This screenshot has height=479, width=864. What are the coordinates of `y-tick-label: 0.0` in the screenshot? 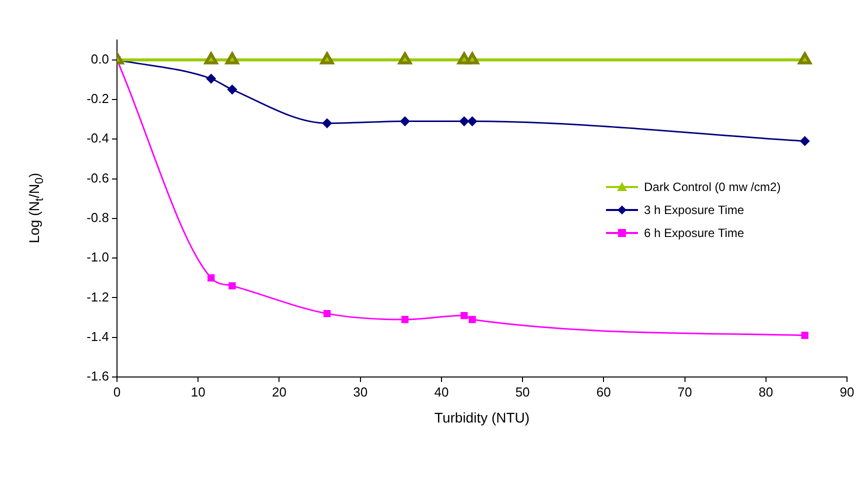 It's located at (99, 58).